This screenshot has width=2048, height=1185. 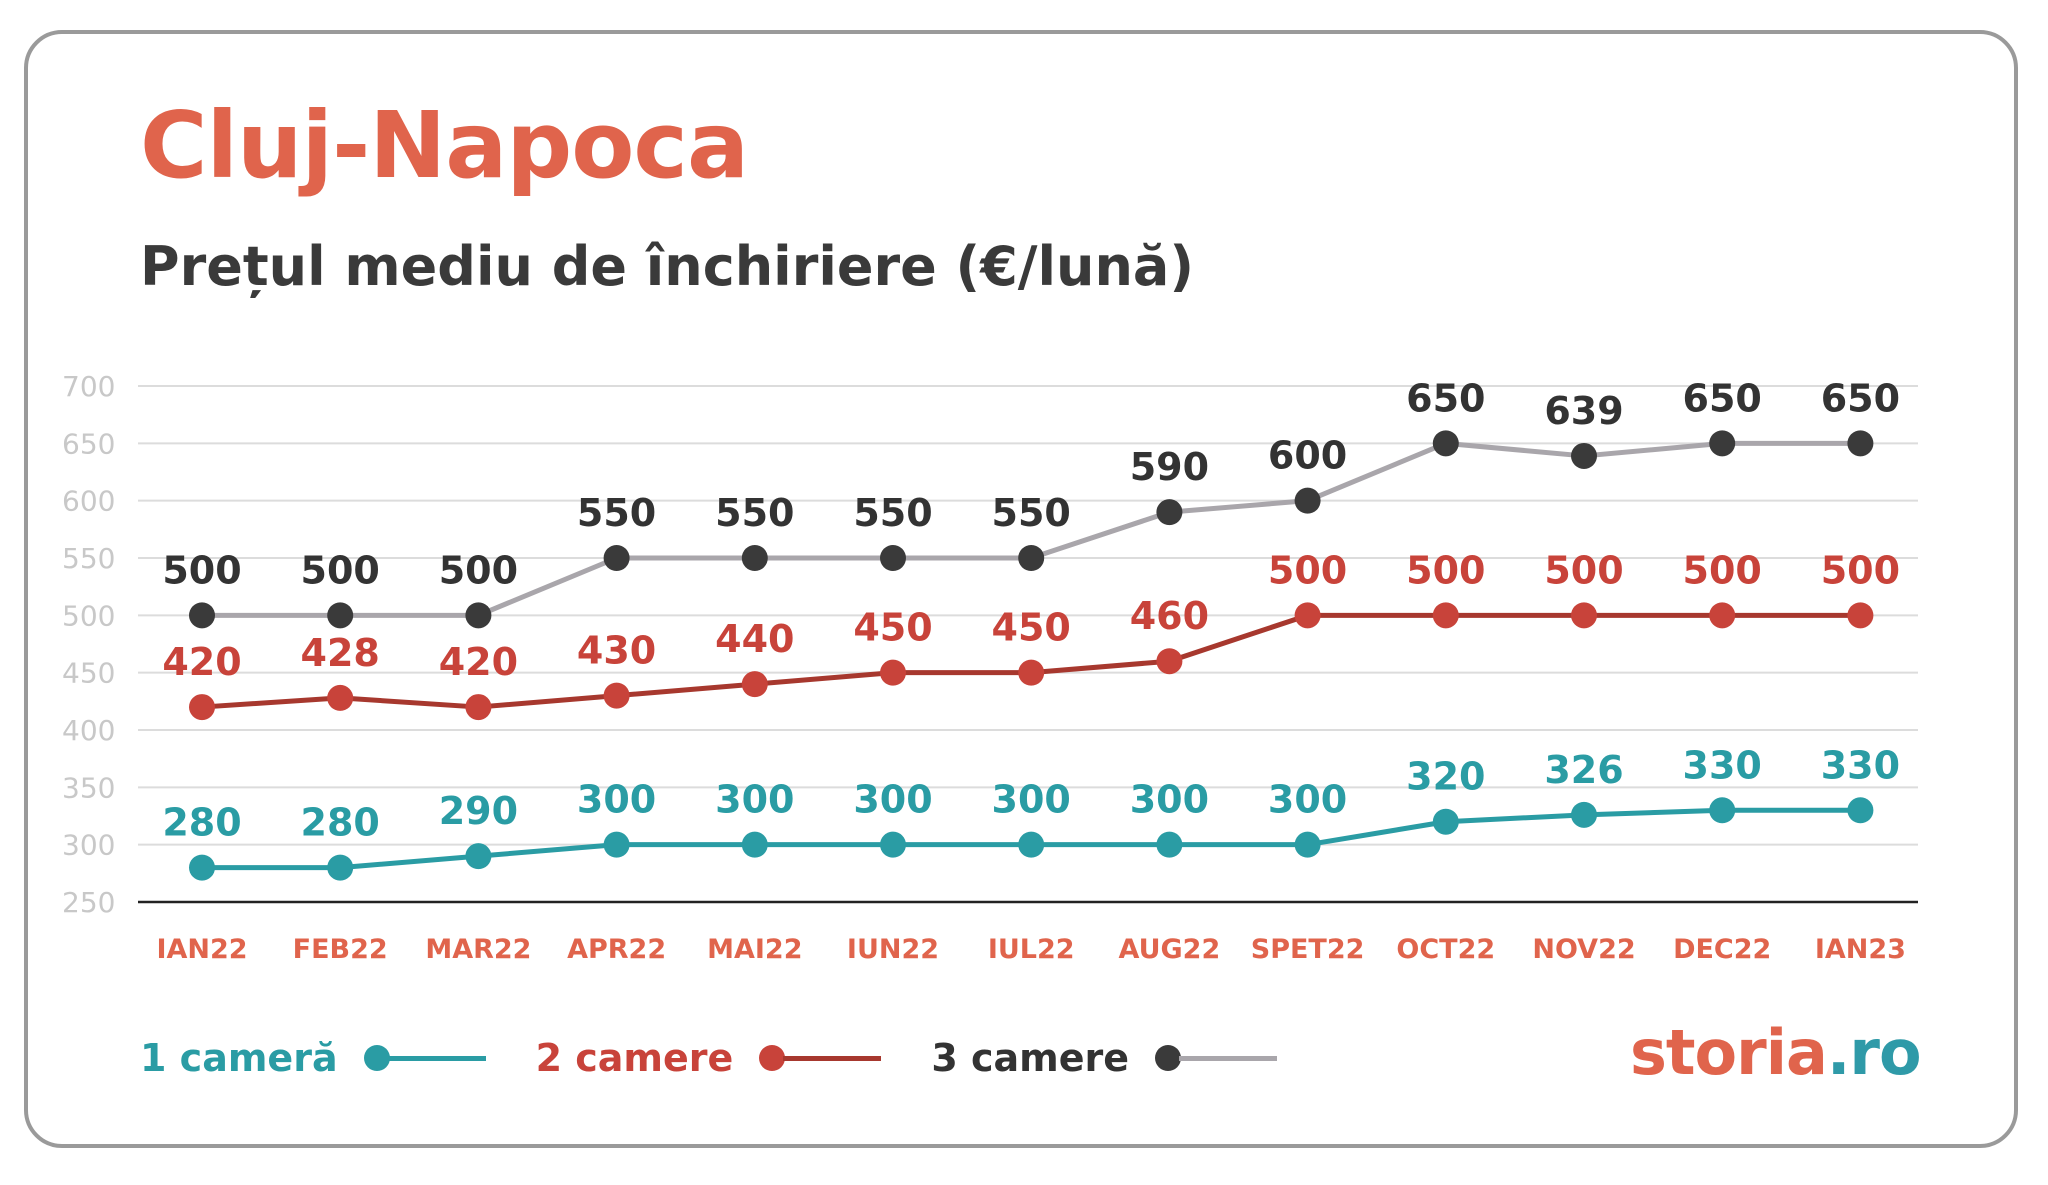 What do you see at coordinates (1170, 949) in the screenshot?
I see `x-tick-label: AUG22` at bounding box center [1170, 949].